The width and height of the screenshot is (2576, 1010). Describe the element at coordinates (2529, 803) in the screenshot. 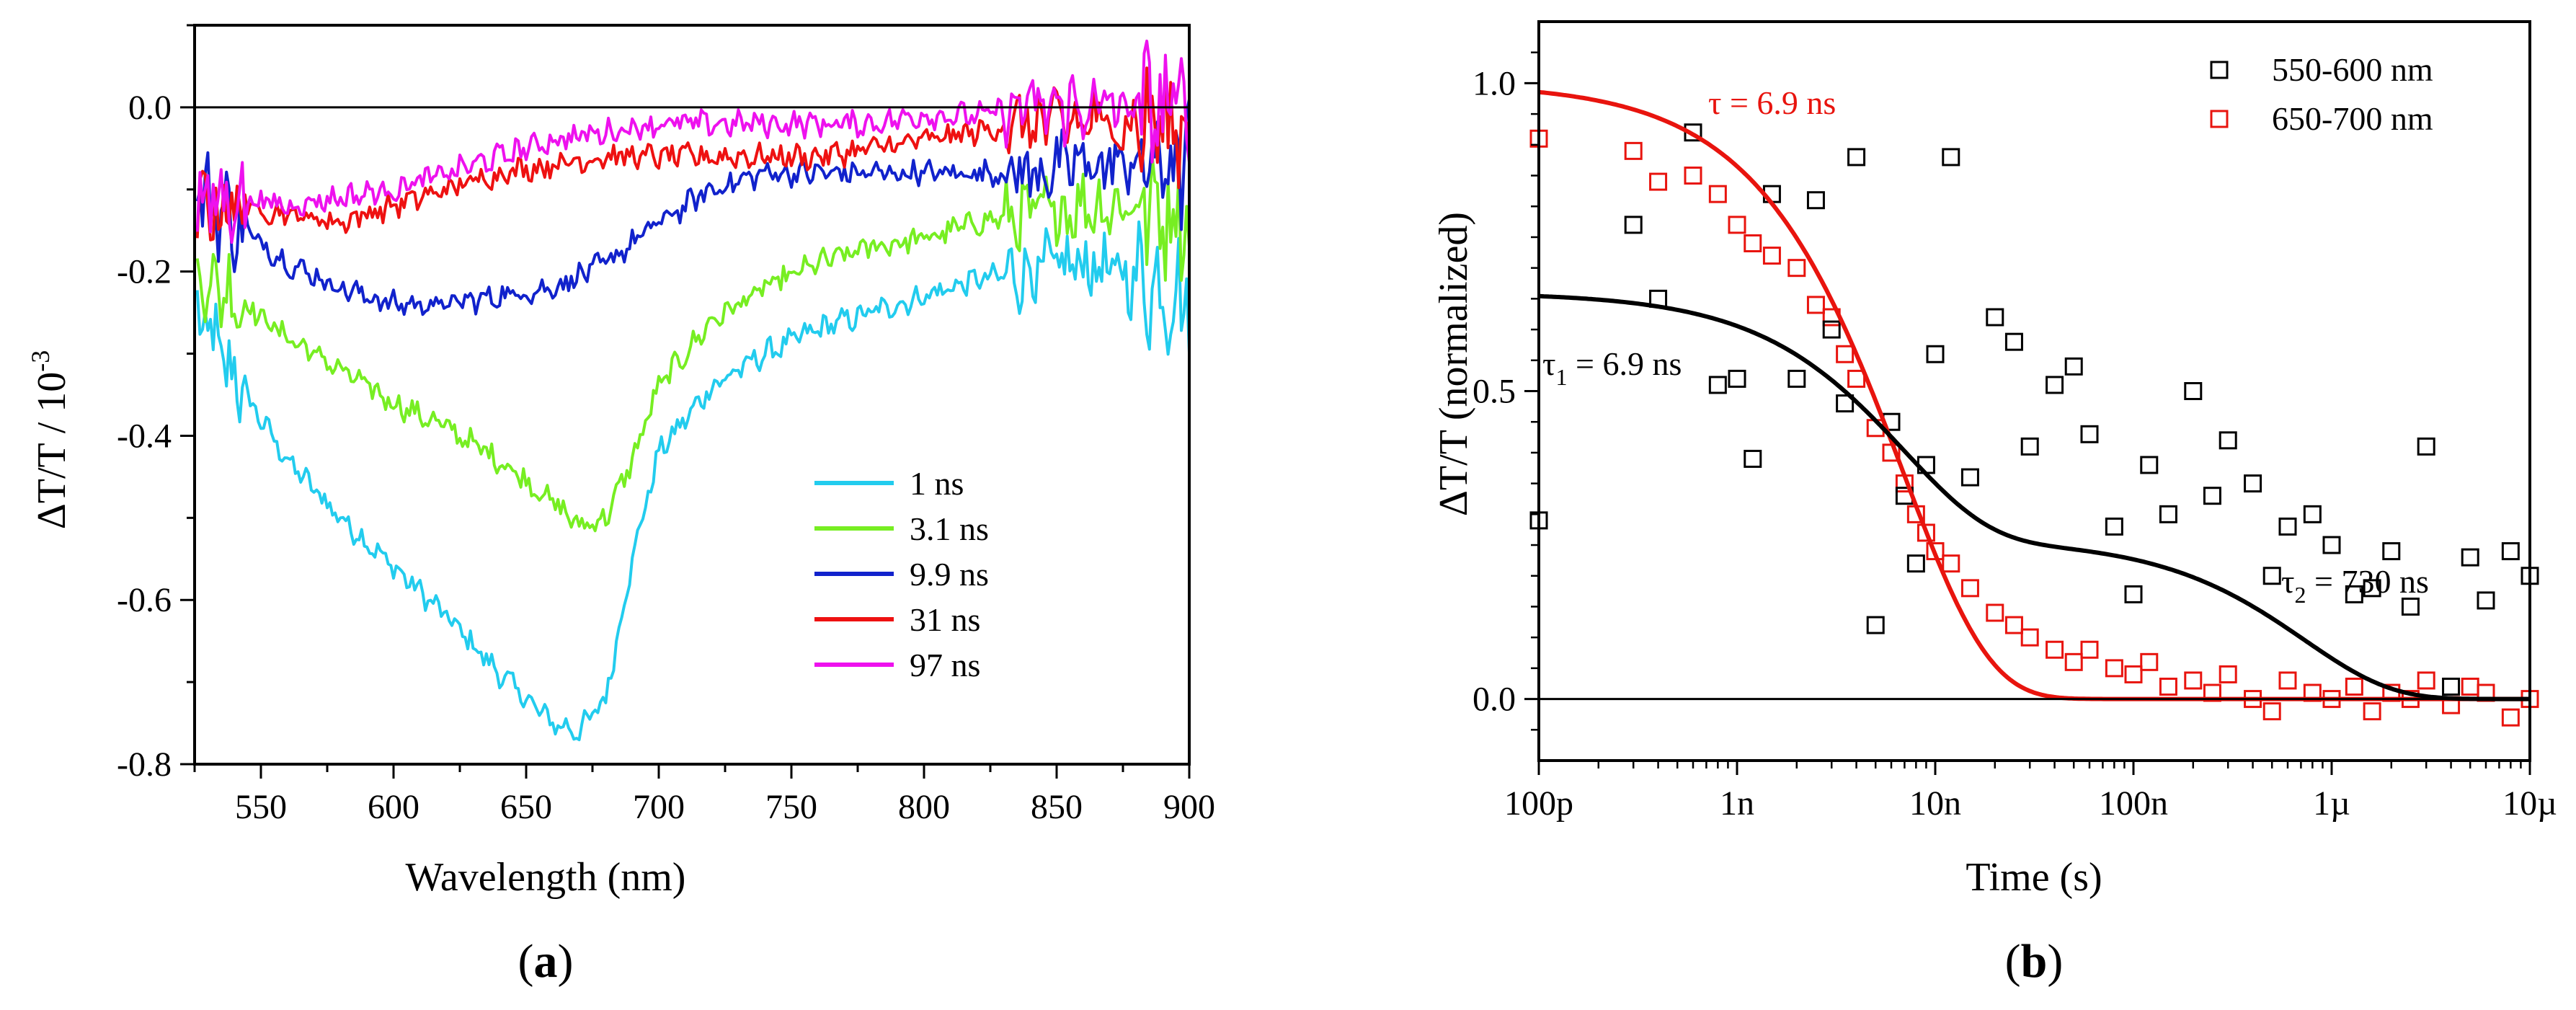

I see `panel-b-x-tick-label: 10µ` at that location.